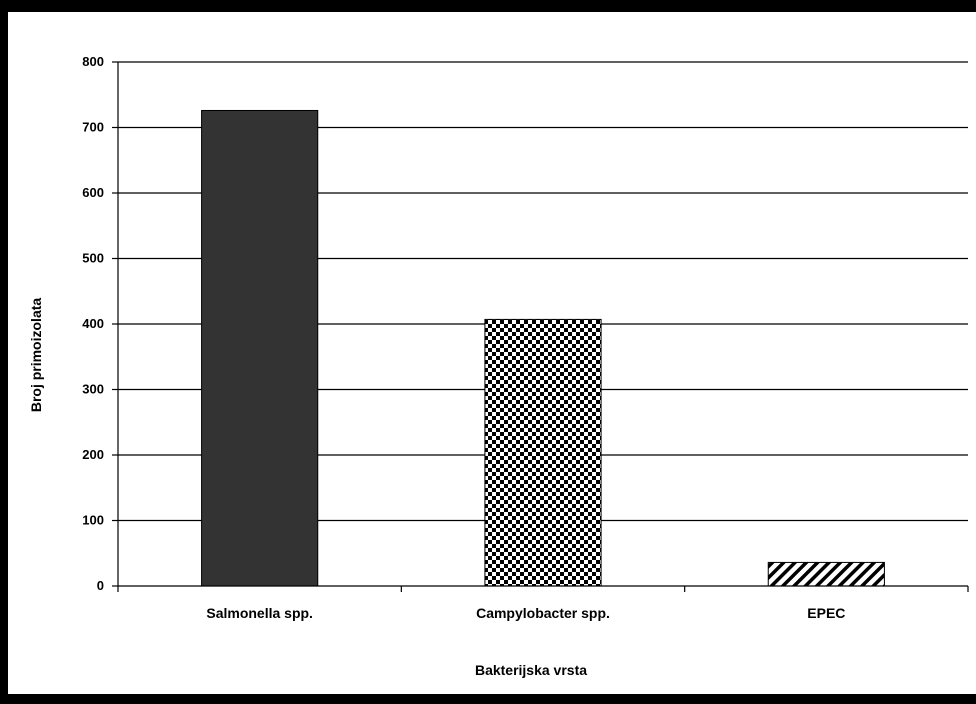 The image size is (976, 704). I want to click on x-tick-label: Salmonella spp., so click(259, 613).